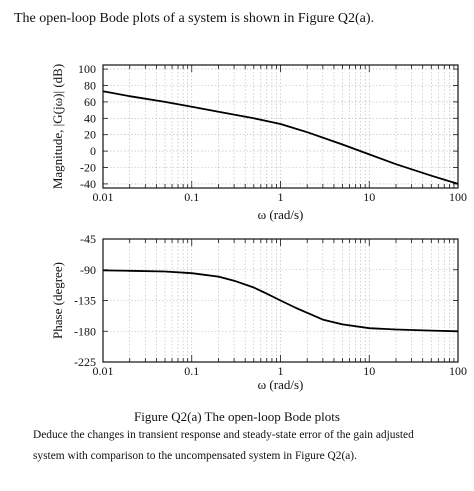 The image size is (474, 491). I want to click on y-tick-label: 80, so click(90, 86).